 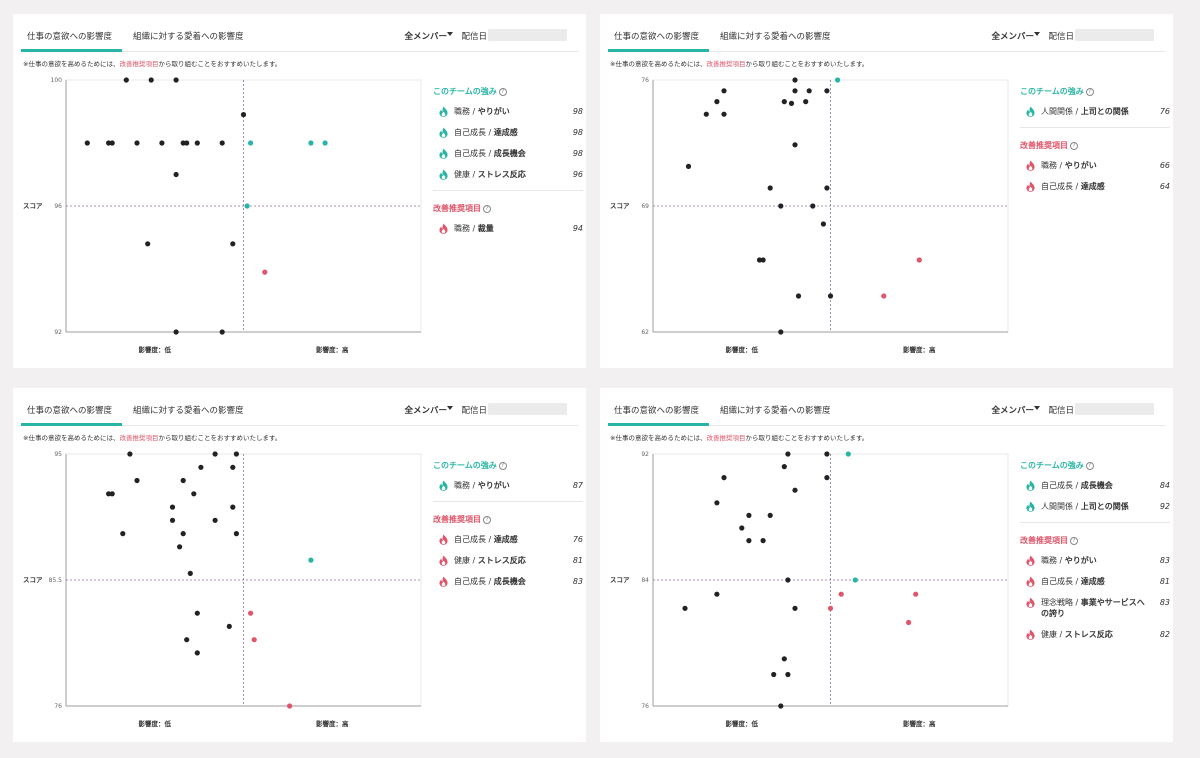 What do you see at coordinates (508, 132) in the screenshot?
I see `list-item: 自己成長 / 達成感 98` at bounding box center [508, 132].